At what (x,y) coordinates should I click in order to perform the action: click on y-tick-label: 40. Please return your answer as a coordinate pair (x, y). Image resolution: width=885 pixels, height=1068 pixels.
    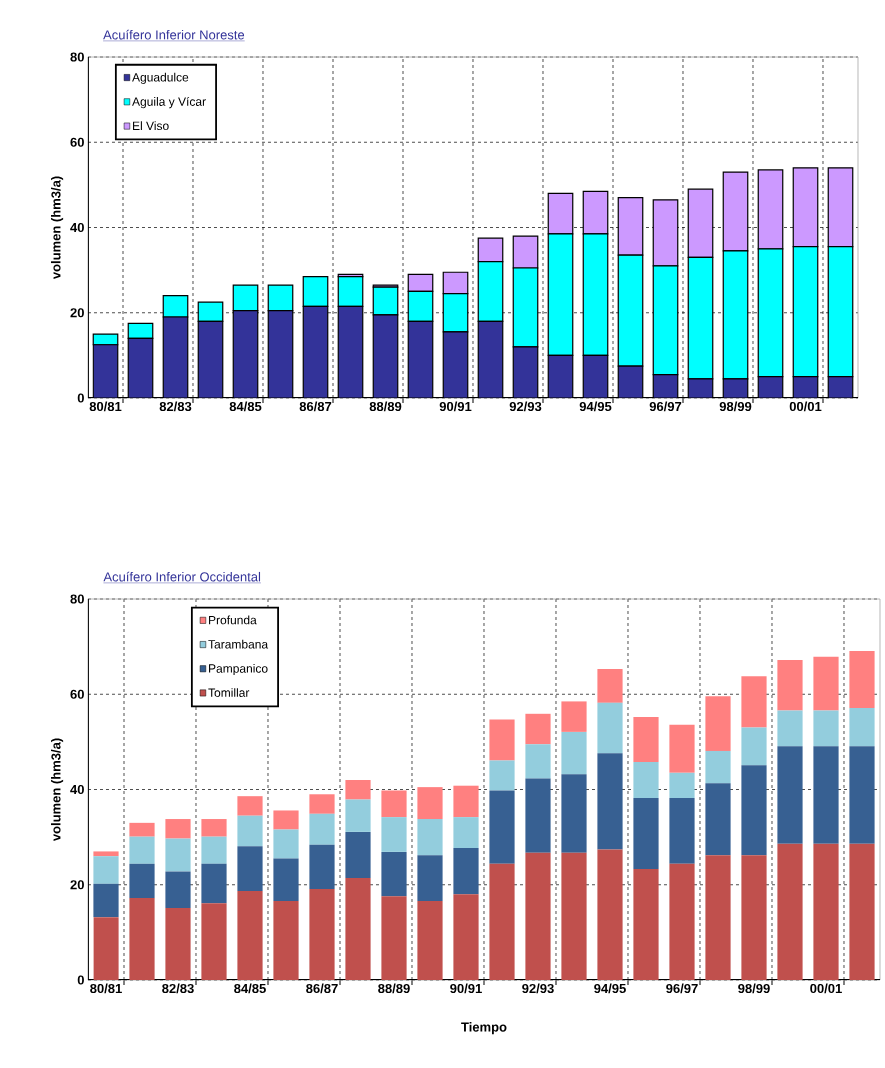
    Looking at the image, I should click on (77, 227).